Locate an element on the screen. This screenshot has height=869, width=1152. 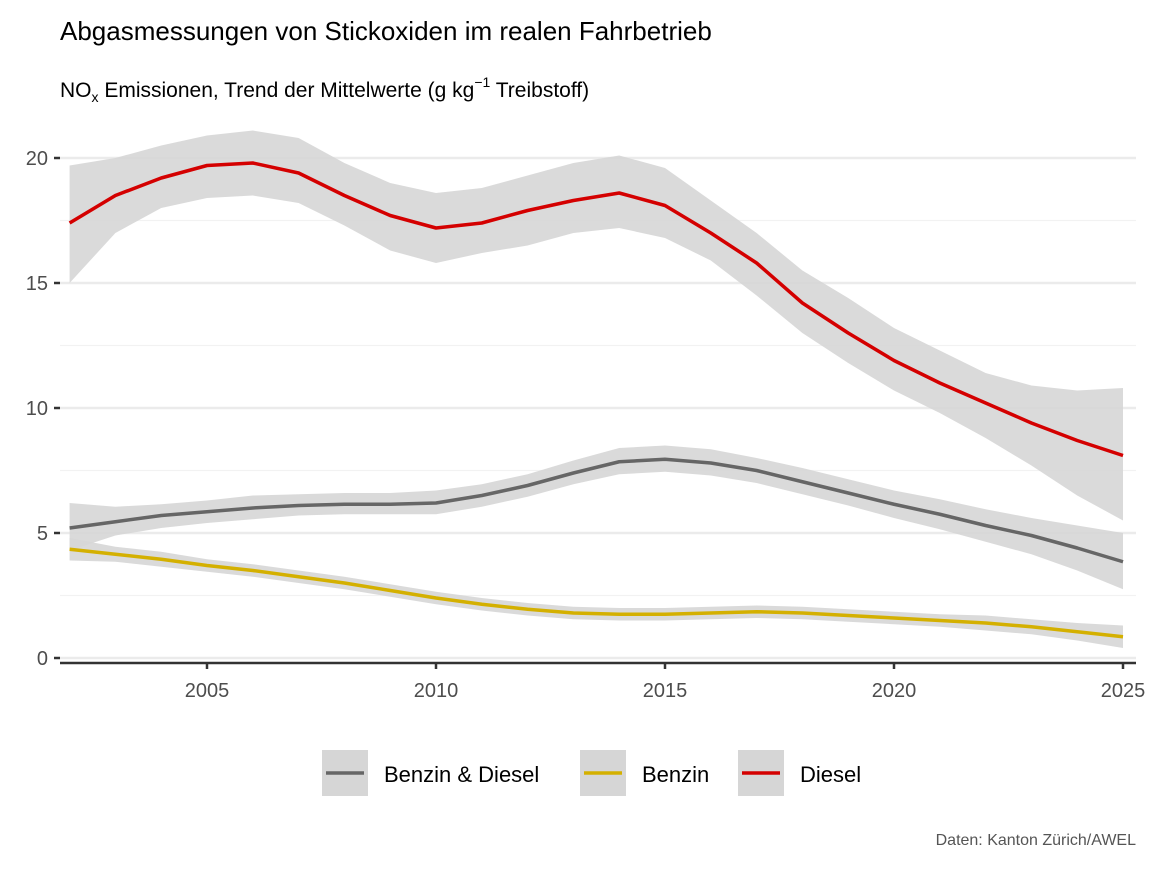
legend-label: Diesel is located at coordinates (830, 774).